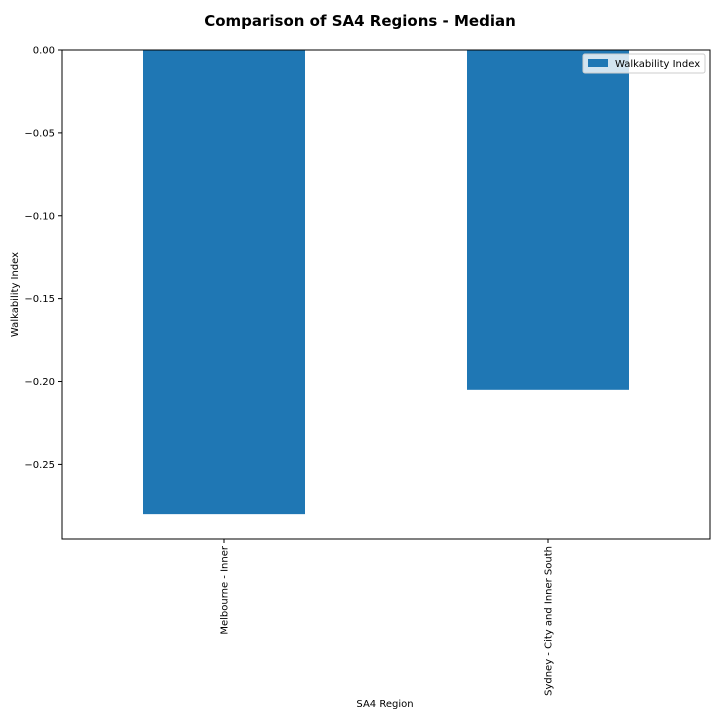 This screenshot has width=720, height=720. What do you see at coordinates (224, 282) in the screenshot?
I see `bar-melbourne-inner` at bounding box center [224, 282].